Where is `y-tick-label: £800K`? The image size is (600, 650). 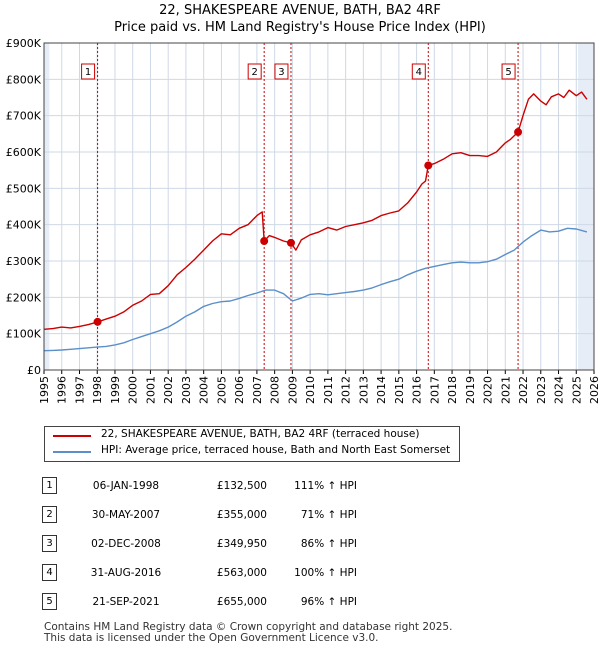 y-tick-label: £800K is located at coordinates (24, 79).